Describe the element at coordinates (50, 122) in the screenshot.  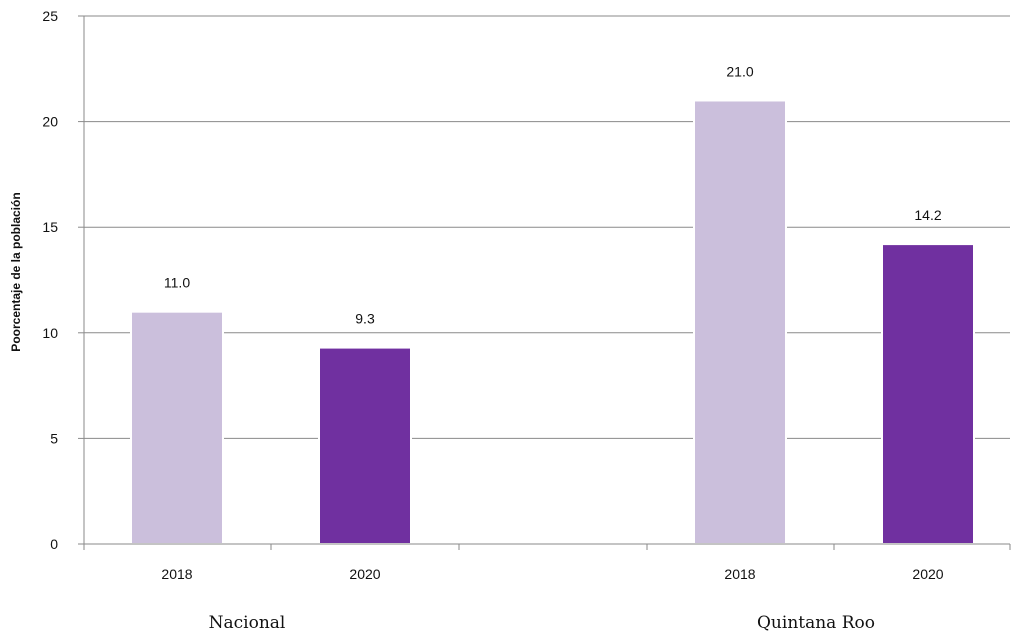
I see `y-tick-label-20: 20` at that location.